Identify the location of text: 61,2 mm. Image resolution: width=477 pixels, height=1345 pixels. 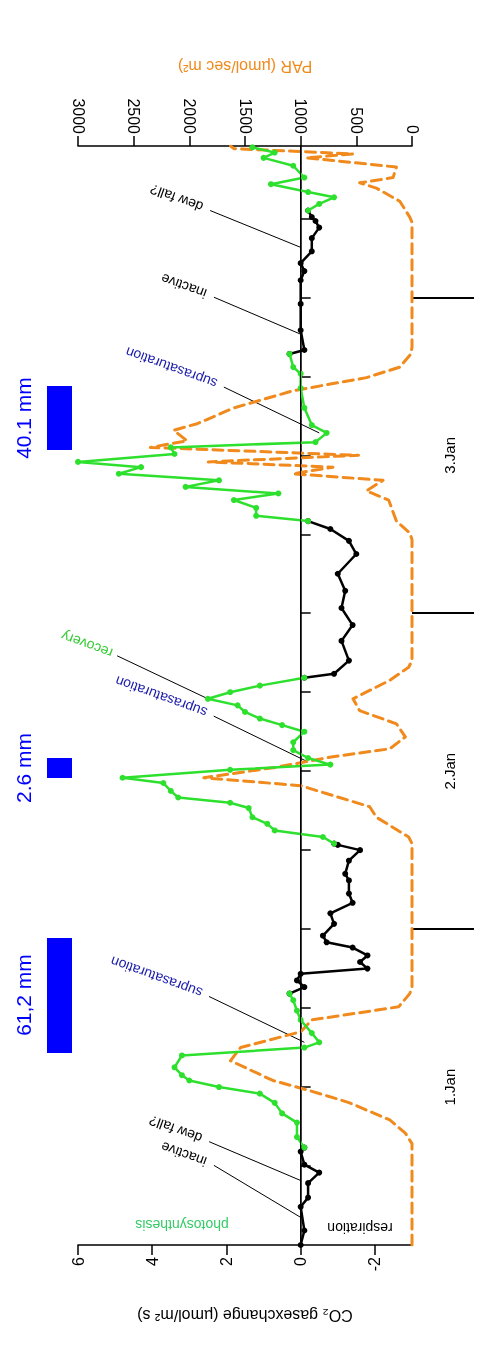
(23, 995).